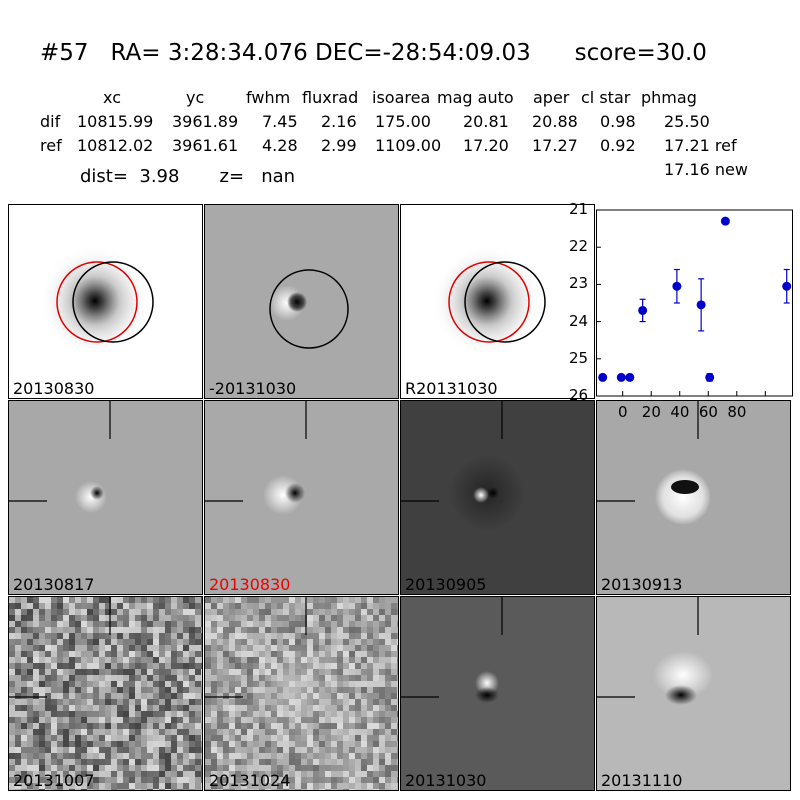  I want to click on stamp-epoch: 20131110, so click(693, 693).